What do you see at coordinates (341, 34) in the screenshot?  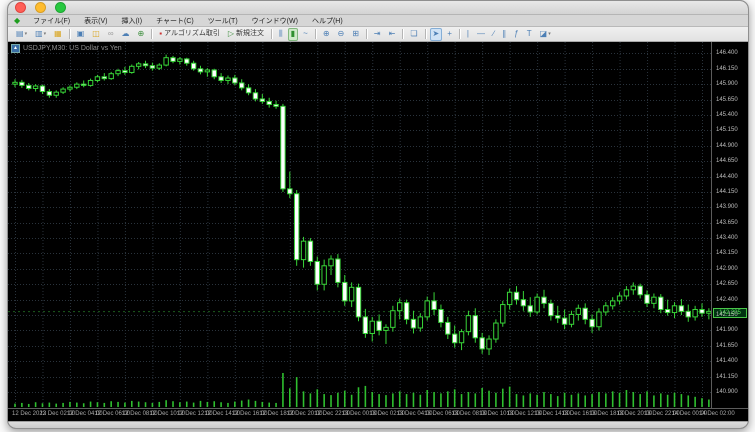 I see `zoom-out-button: ⊖` at bounding box center [341, 34].